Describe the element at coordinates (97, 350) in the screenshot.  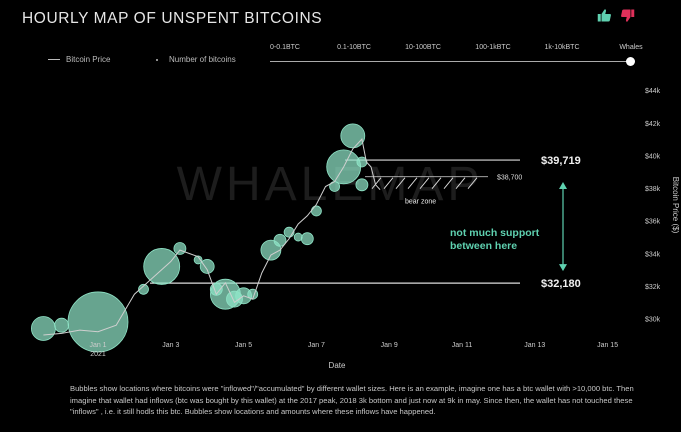
I see `x-tick-label: Jan 1 2021` at that location.